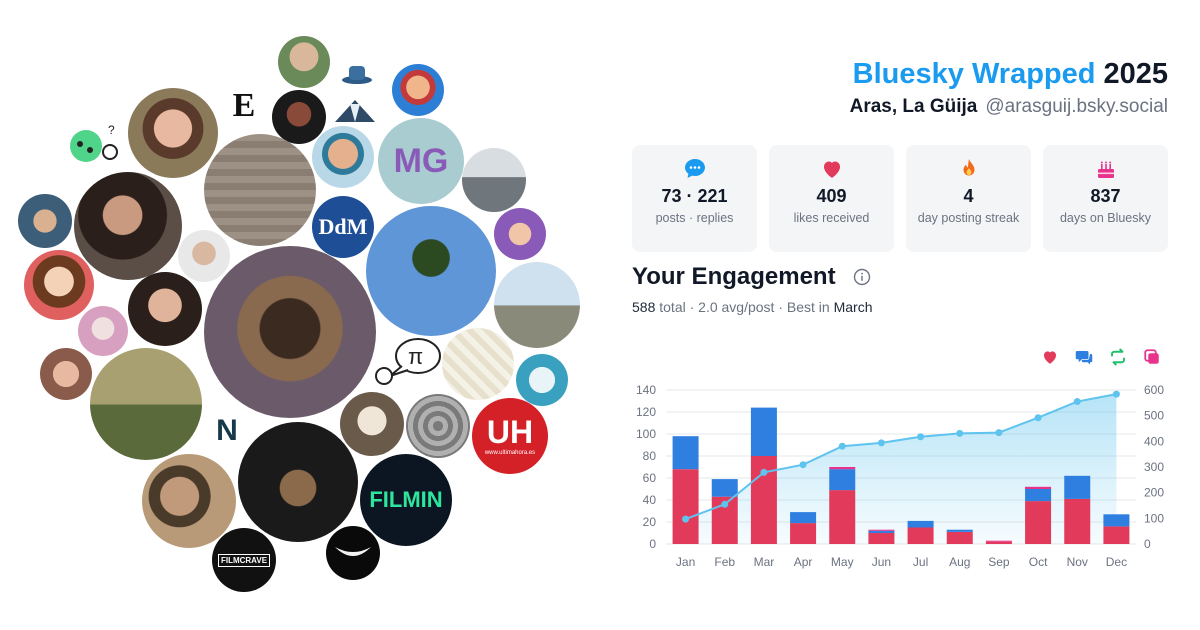  I want to click on stat-card-posts: 73 · 221 posts · replies, so click(694, 198).